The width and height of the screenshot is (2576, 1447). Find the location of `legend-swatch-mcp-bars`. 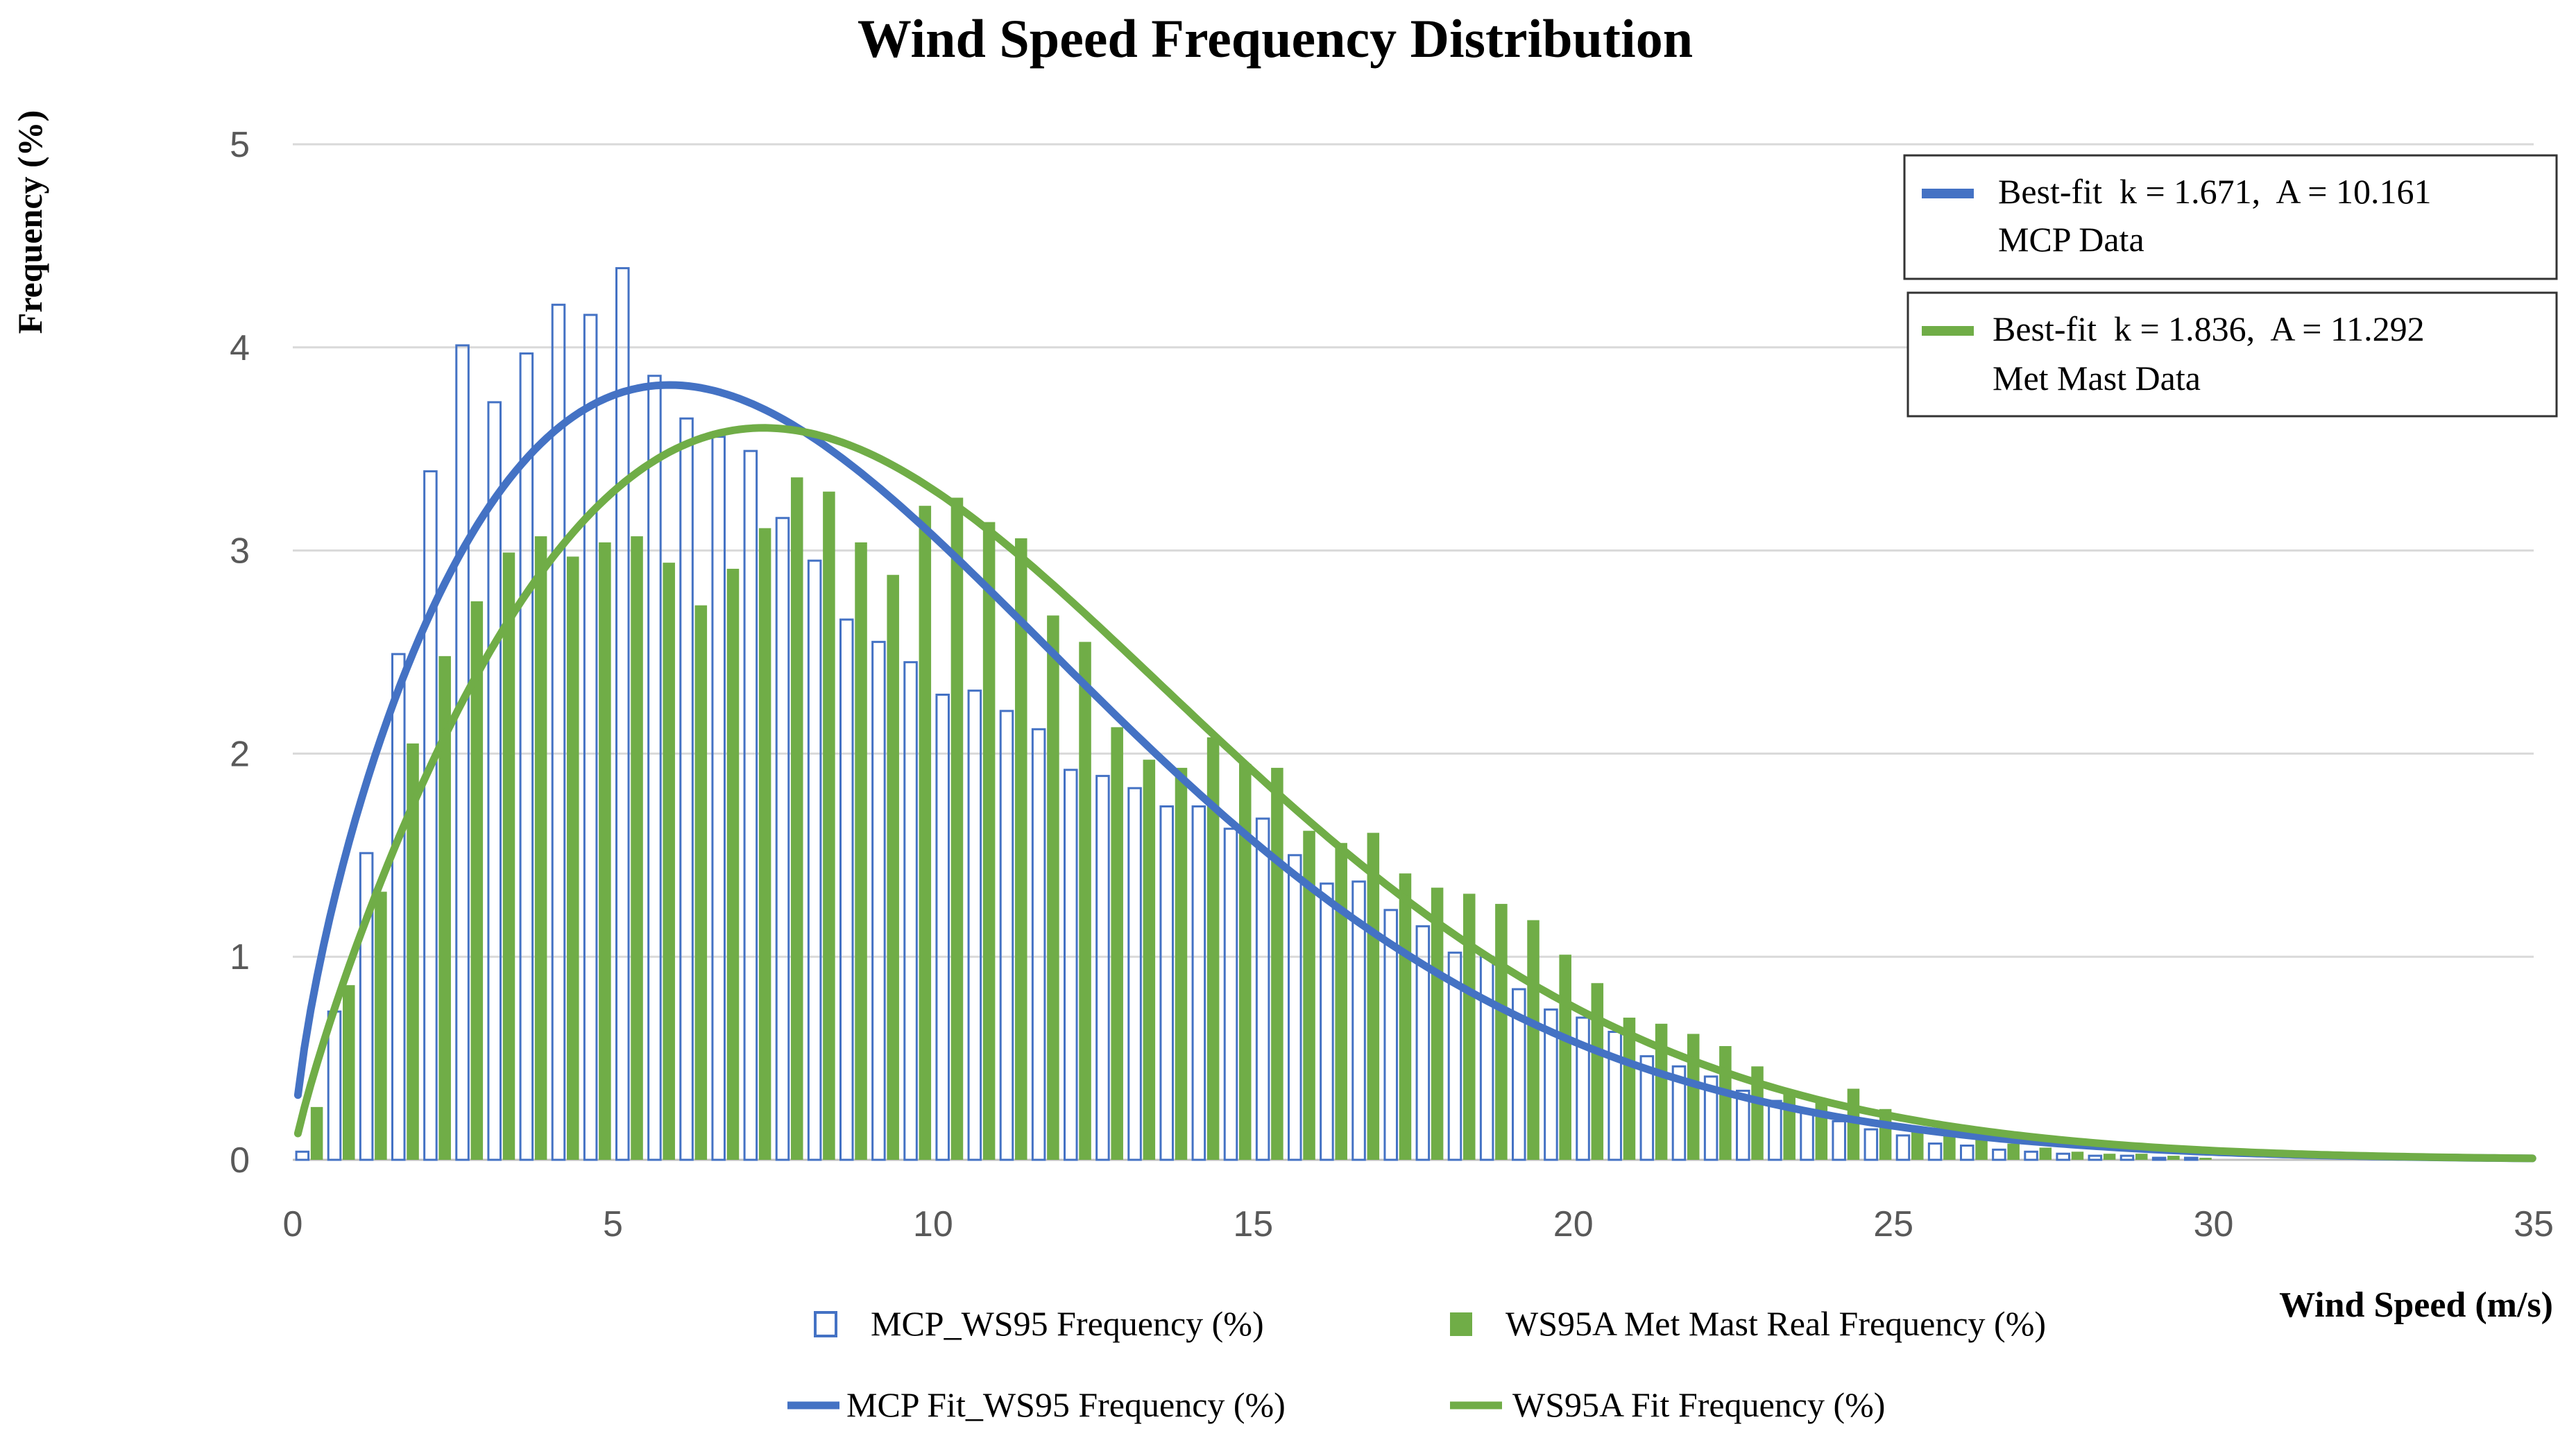

legend-swatch-mcp-bars is located at coordinates (825, 1324).